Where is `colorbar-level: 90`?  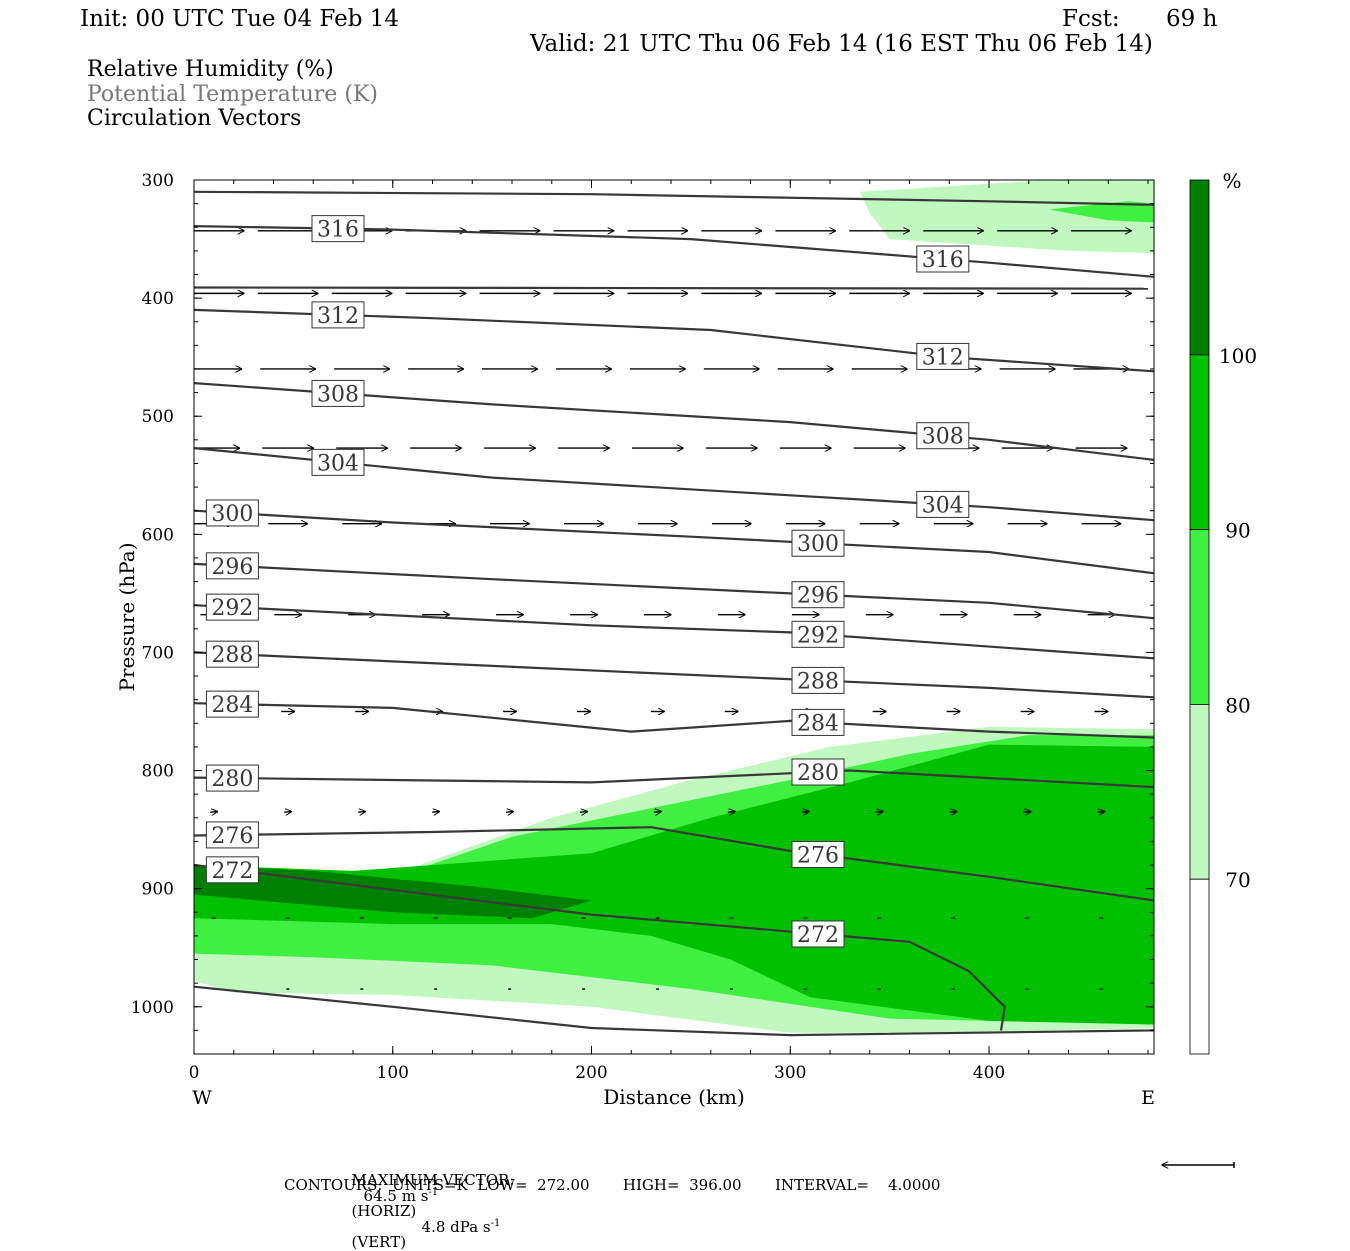
colorbar-level: 90 is located at coordinates (1237, 531).